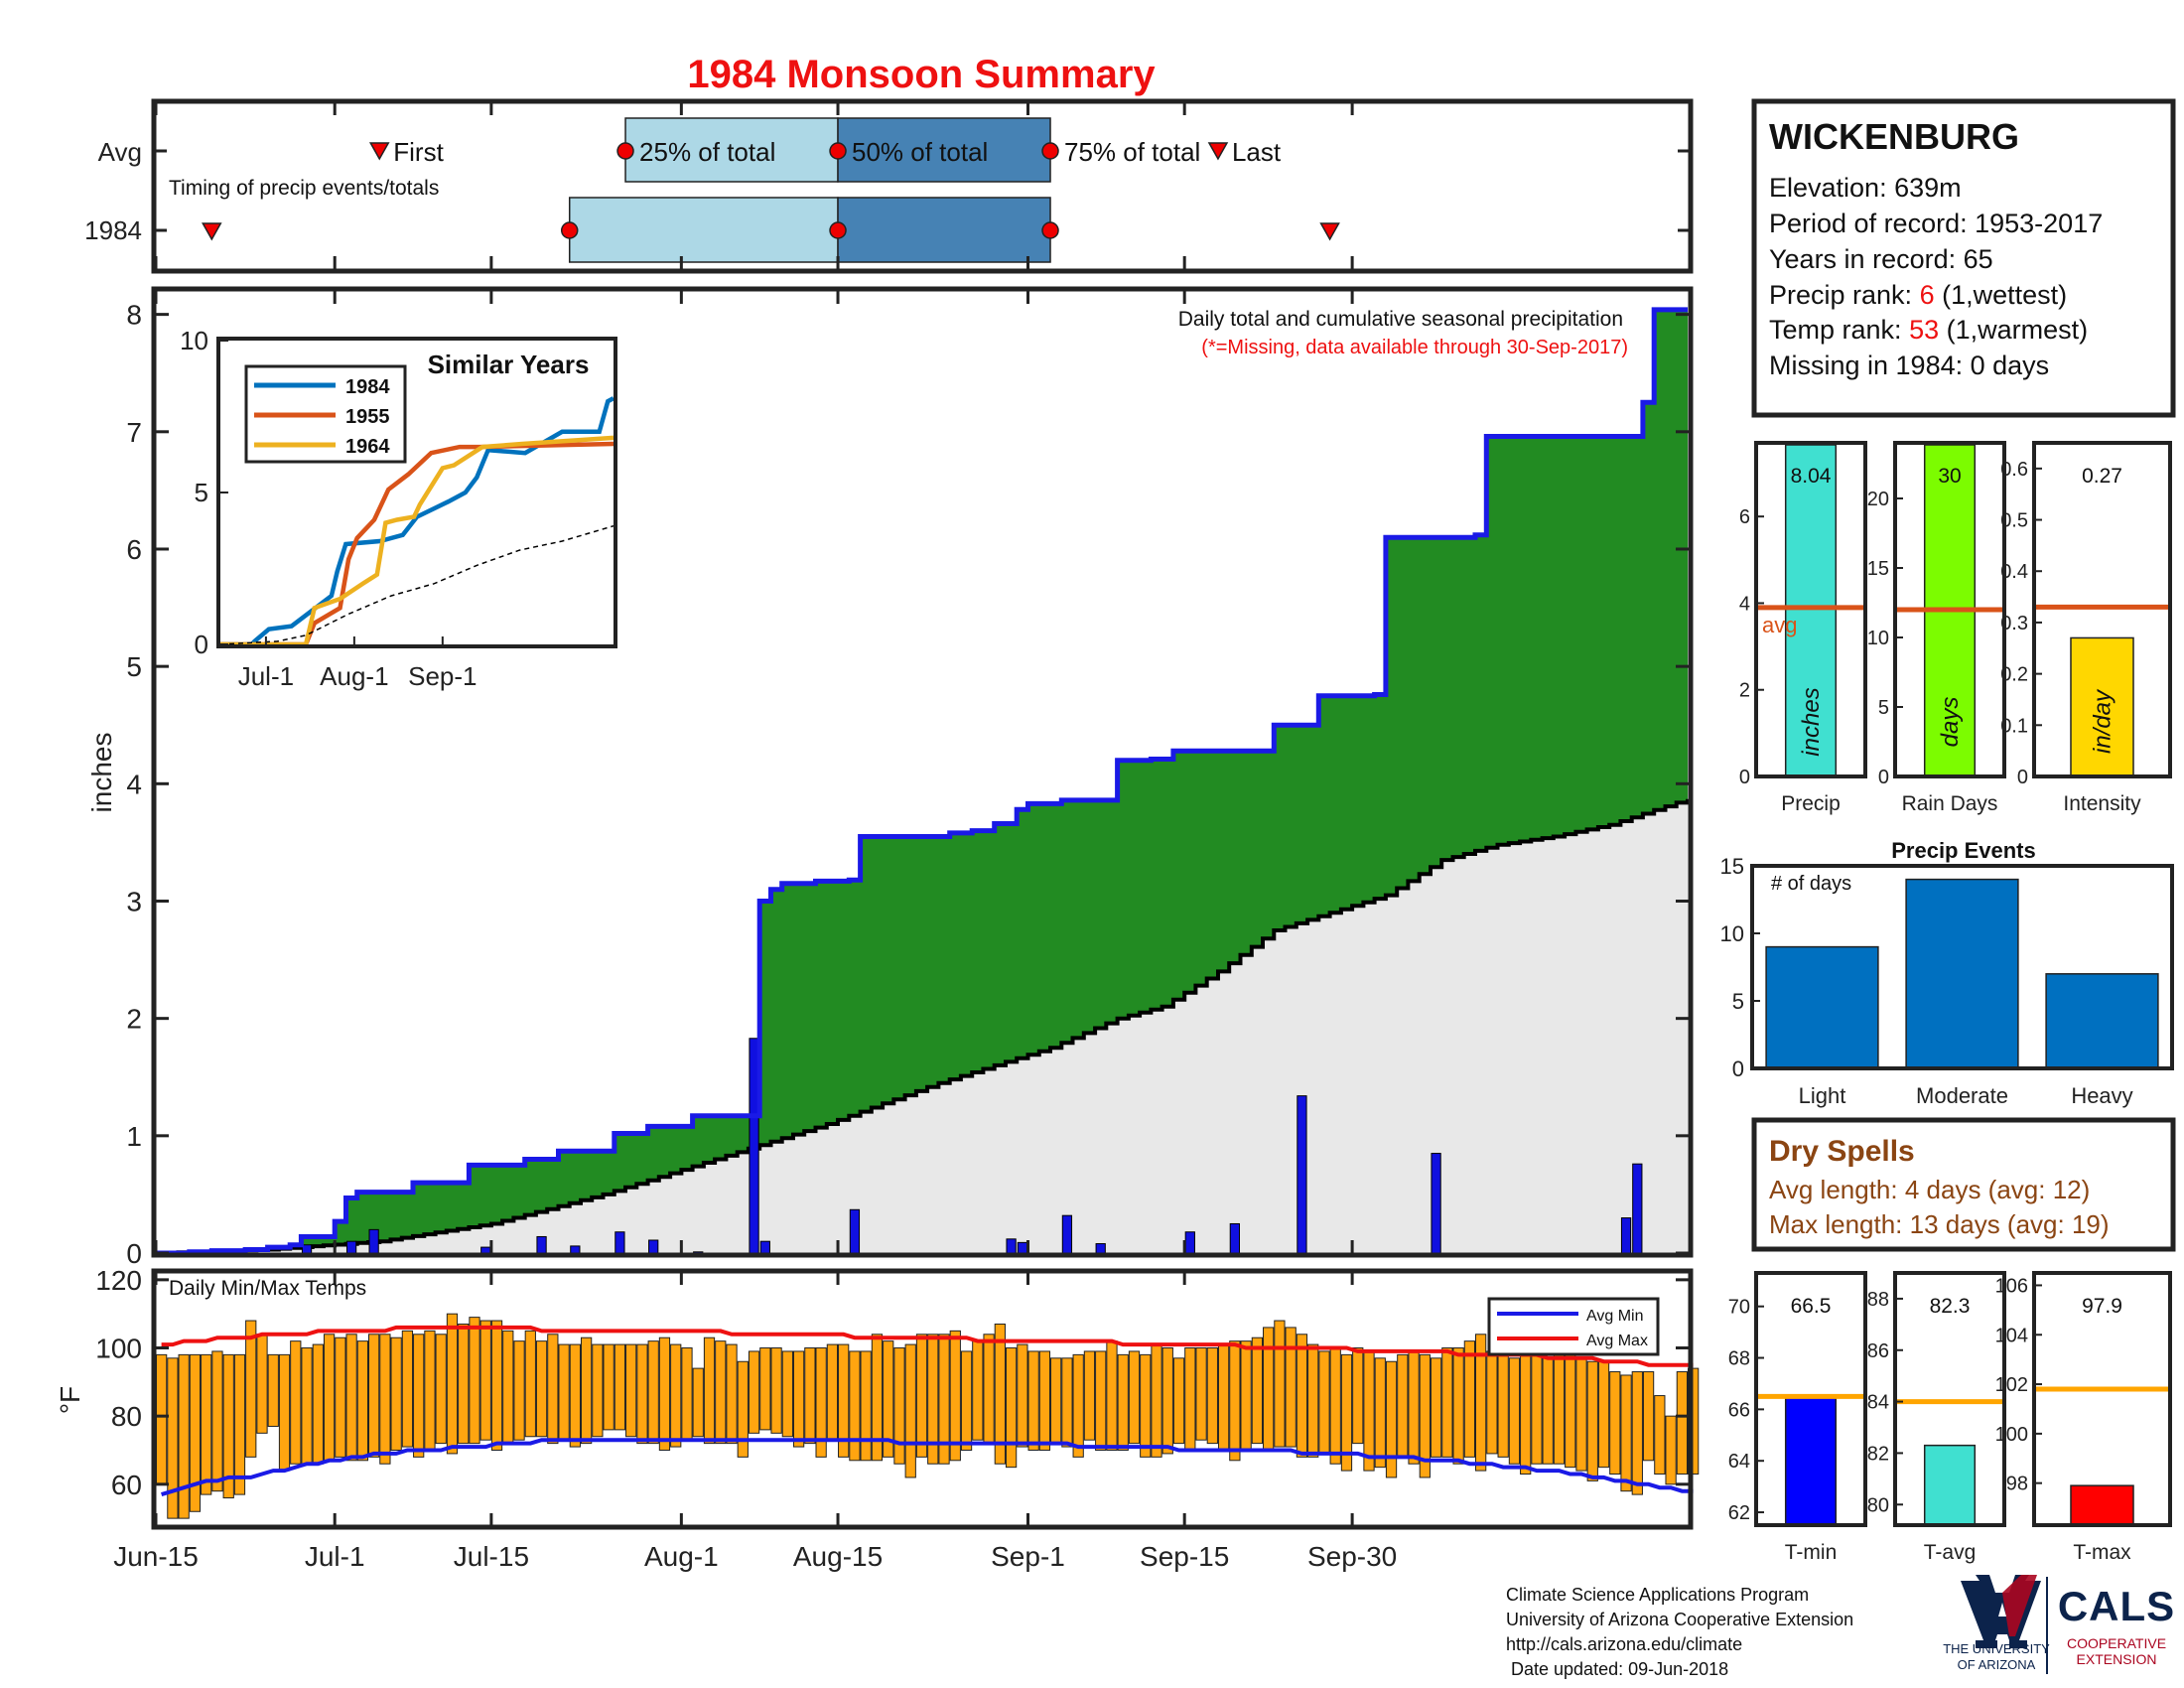 This screenshot has height=1688, width=2184. What do you see at coordinates (838, 1556) in the screenshot?
I see `xtick-label-4: Aug-15` at bounding box center [838, 1556].